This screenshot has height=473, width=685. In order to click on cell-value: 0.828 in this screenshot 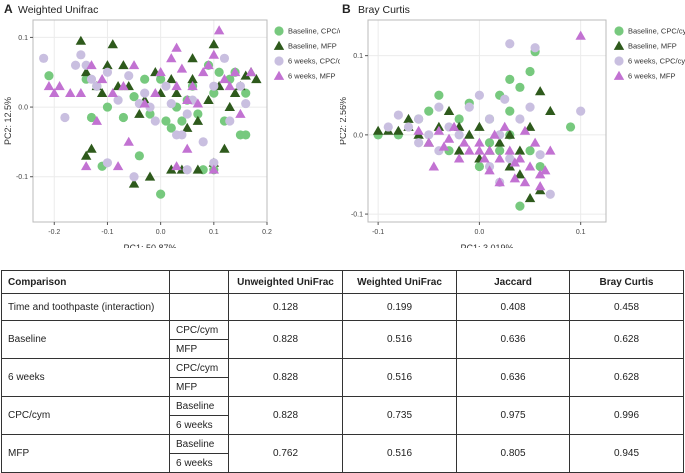, I will do `click(285, 377)`.